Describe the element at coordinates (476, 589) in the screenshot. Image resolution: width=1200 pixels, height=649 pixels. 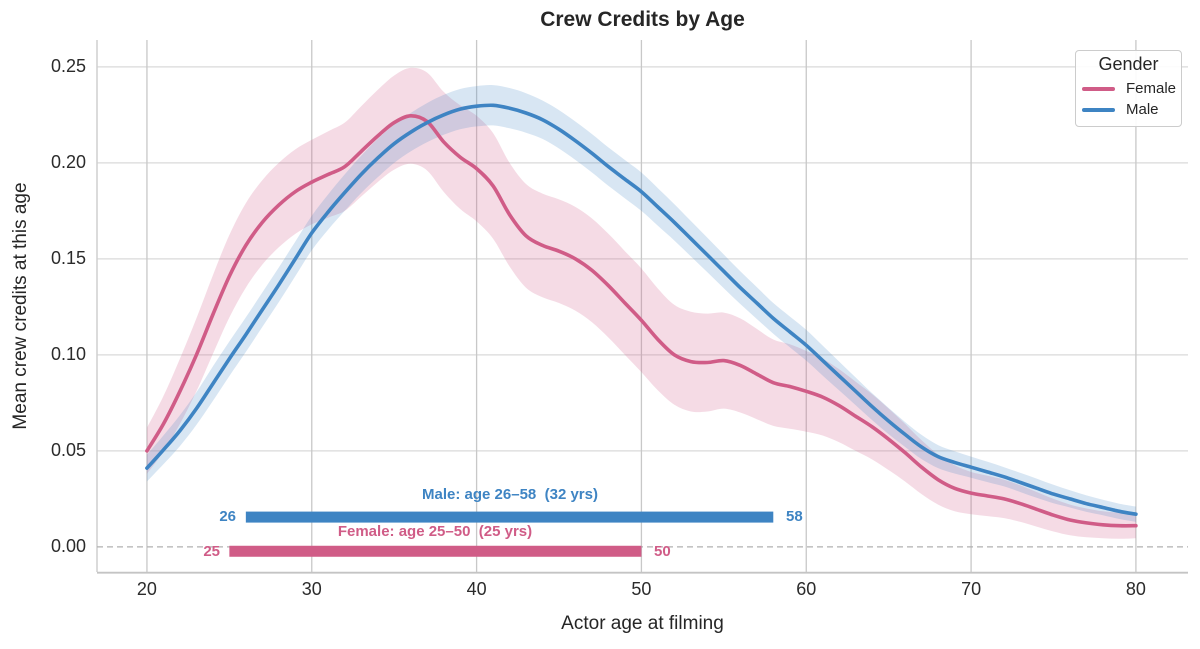
I see `x-tick-label: 40` at that location.